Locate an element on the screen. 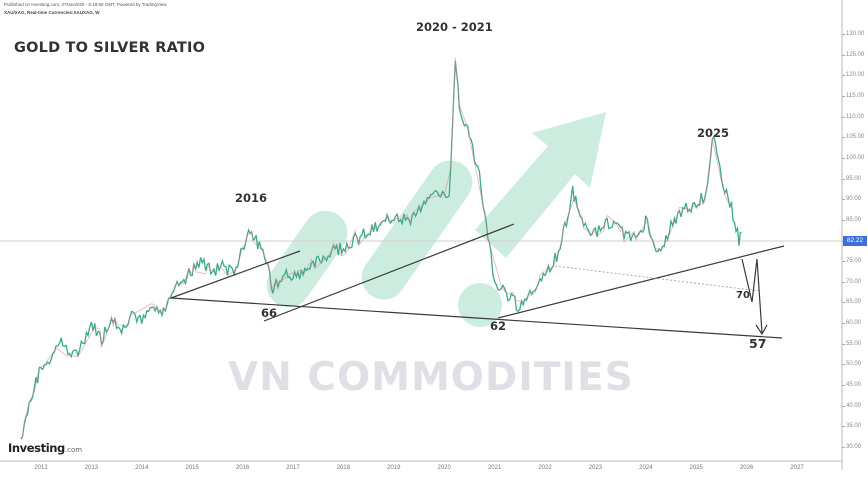 The height and width of the screenshot is (479, 868). logo-main: Investing is located at coordinates (36, 448).